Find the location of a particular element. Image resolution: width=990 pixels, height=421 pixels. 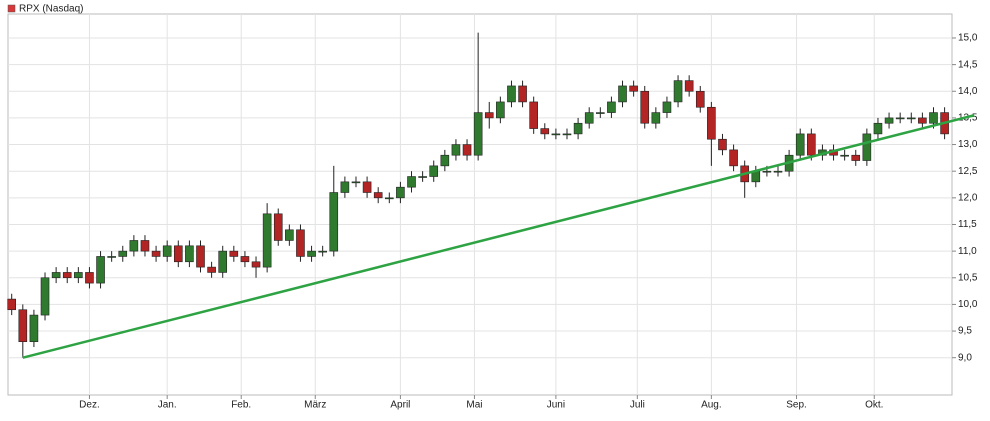

chart-title: RPX (Nasdaq) is located at coordinates (51, 9).